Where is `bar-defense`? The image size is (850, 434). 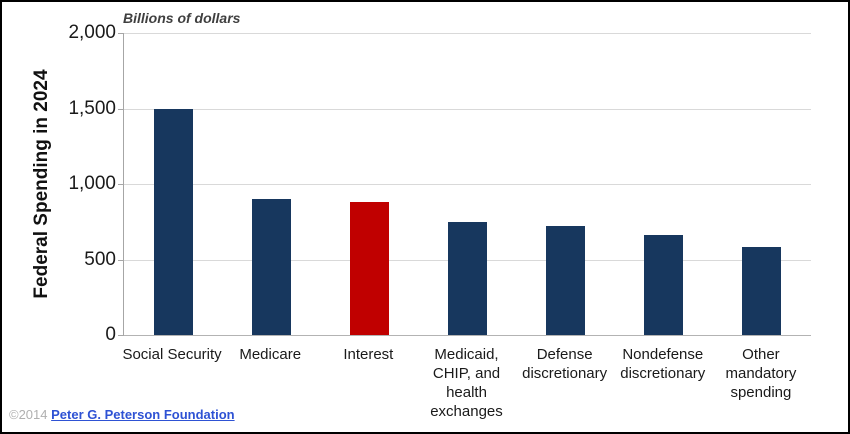 bar-defense is located at coordinates (566, 280).